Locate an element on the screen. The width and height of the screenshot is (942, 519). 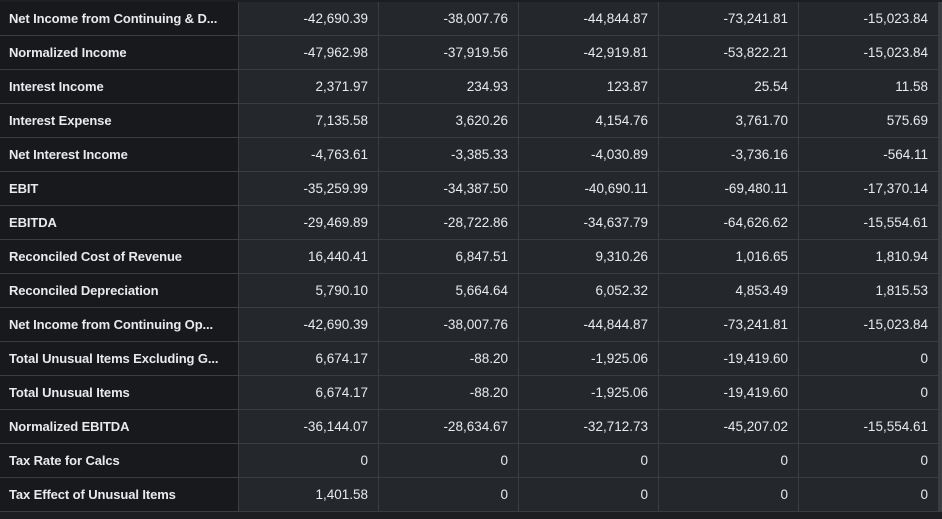
row-label: Interest Income is located at coordinates (119, 86).